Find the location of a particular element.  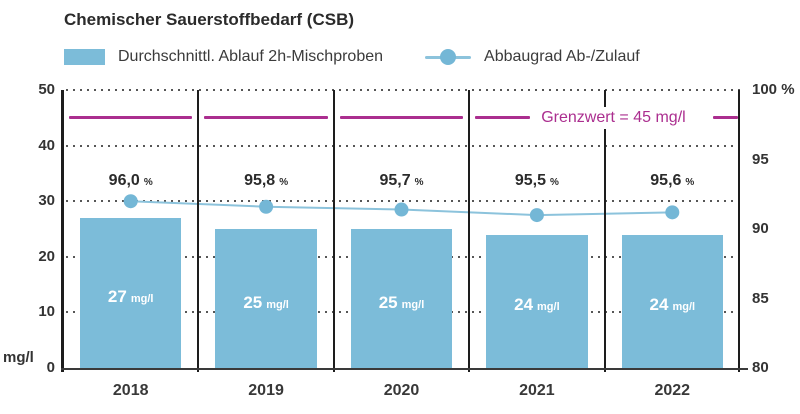

percent-label-2019: 95,8% is located at coordinates (265, 182).